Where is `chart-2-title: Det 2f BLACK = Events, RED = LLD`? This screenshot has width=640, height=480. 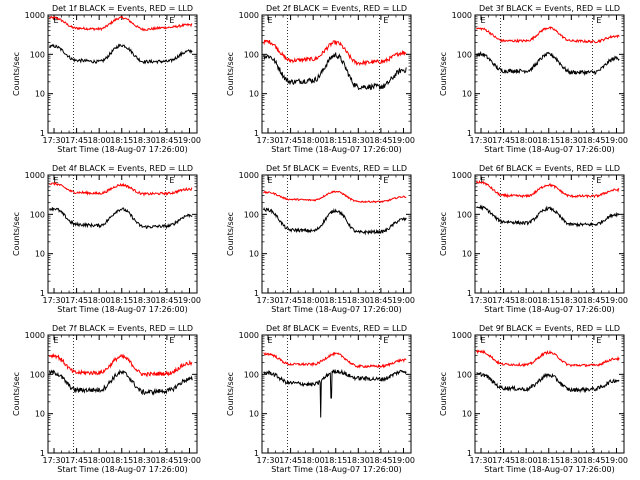 chart-2-title: Det 2f BLACK = Events, RED = LLD is located at coordinates (336, 8).